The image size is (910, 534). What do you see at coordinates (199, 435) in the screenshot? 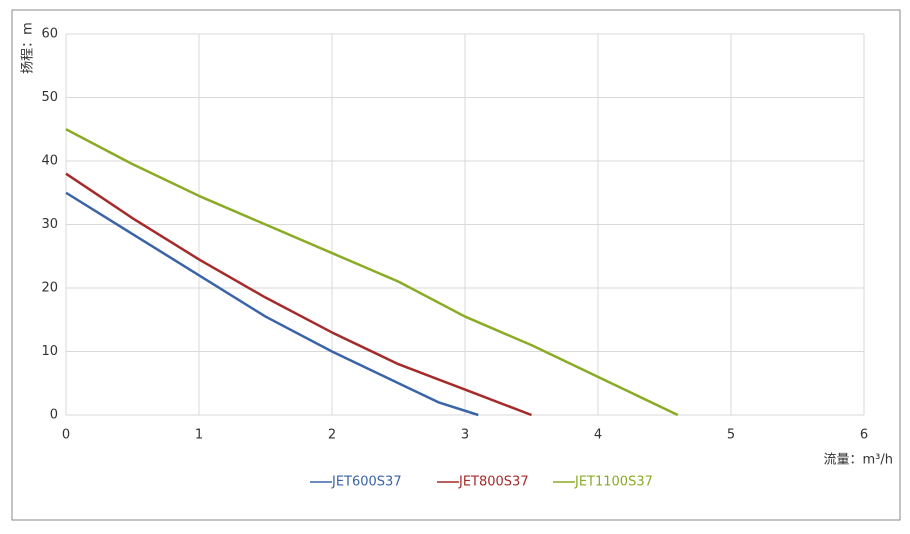
I see `x-tick-label: 1` at bounding box center [199, 435].